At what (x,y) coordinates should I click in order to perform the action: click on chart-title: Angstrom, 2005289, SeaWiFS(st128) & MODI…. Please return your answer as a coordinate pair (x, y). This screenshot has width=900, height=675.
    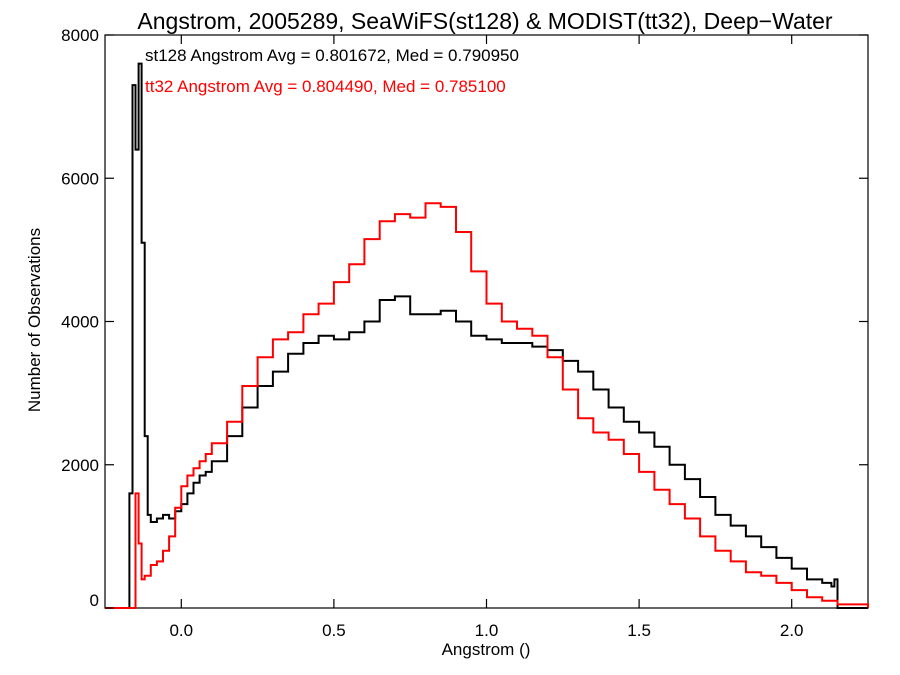
    Looking at the image, I should click on (485, 21).